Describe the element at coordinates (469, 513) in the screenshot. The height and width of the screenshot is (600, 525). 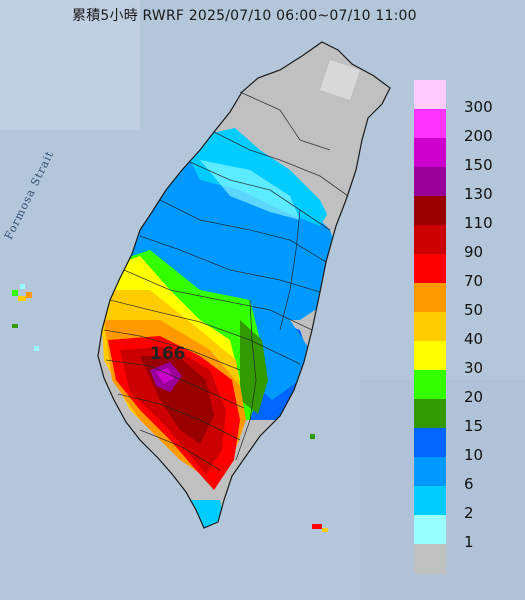
I see `legend-tick-label: 2` at that location.